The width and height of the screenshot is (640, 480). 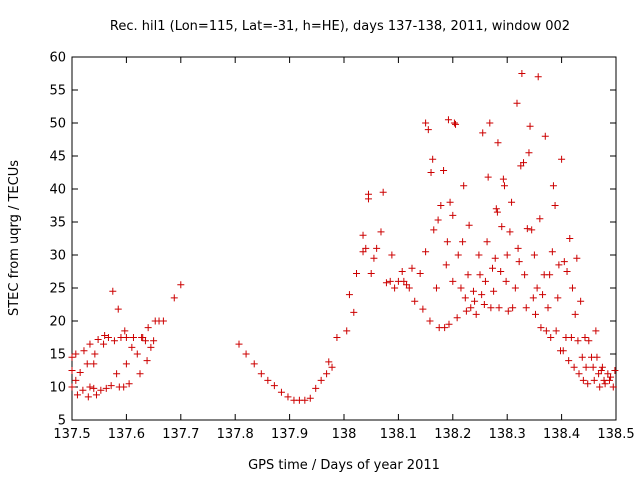 What do you see at coordinates (57, 355) in the screenshot?
I see `y-tick-label: 15` at bounding box center [57, 355].